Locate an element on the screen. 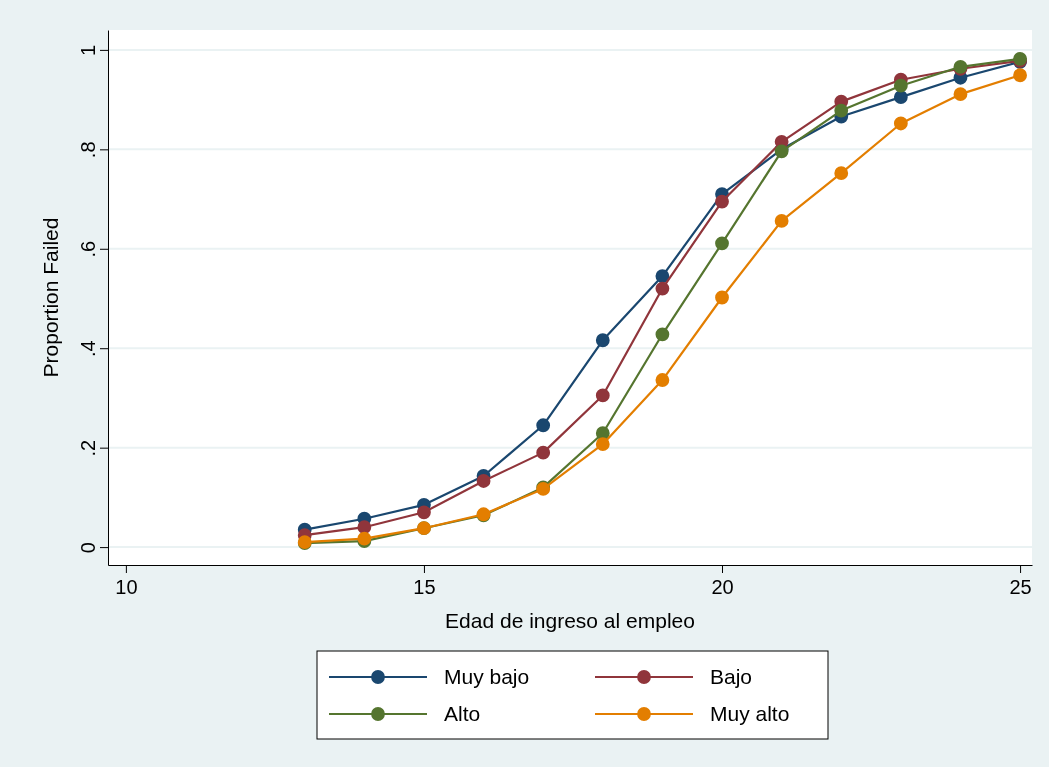 This screenshot has width=1049, height=767. y-tick-label: 0 is located at coordinates (88, 548).